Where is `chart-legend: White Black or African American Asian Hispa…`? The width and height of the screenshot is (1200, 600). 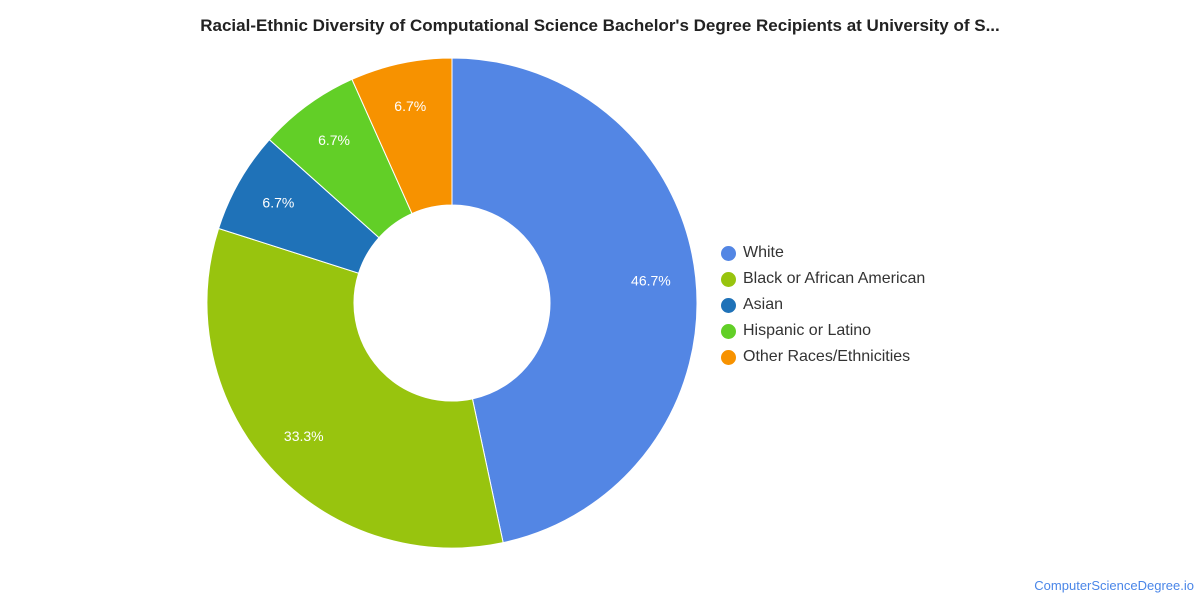
chart-legend: White Black or African American Asian Hispa… is located at coordinates (823, 305).